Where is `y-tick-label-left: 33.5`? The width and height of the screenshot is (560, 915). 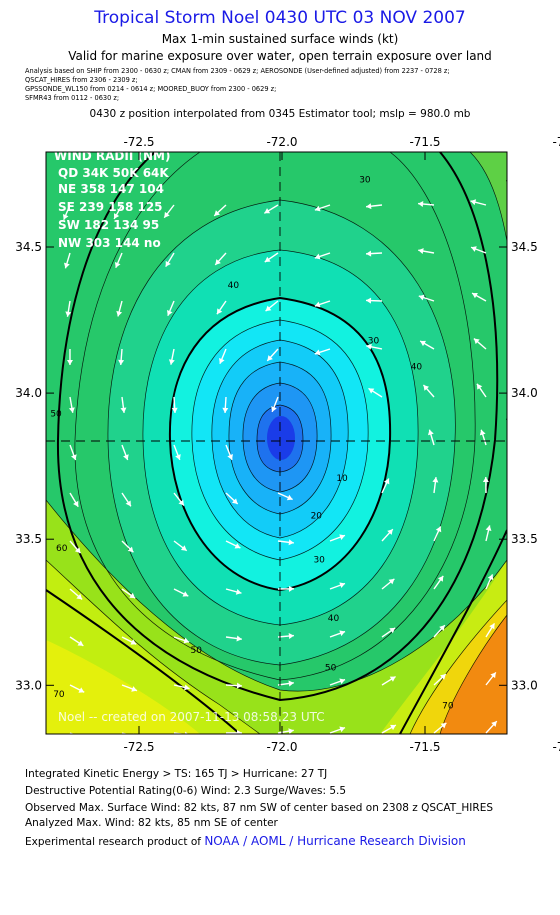
y-tick-label-left: 33.5 is located at coordinates (28, 539).